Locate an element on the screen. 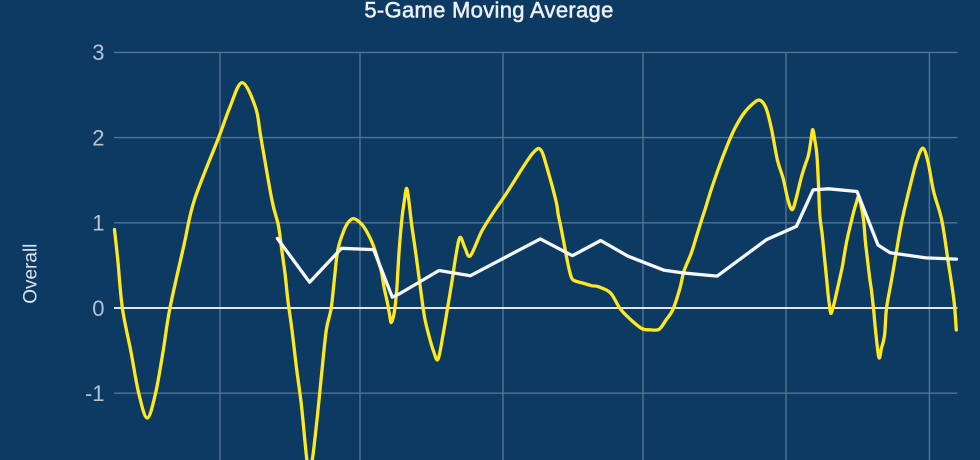  svg-text: 2 is located at coordinates (98, 137).